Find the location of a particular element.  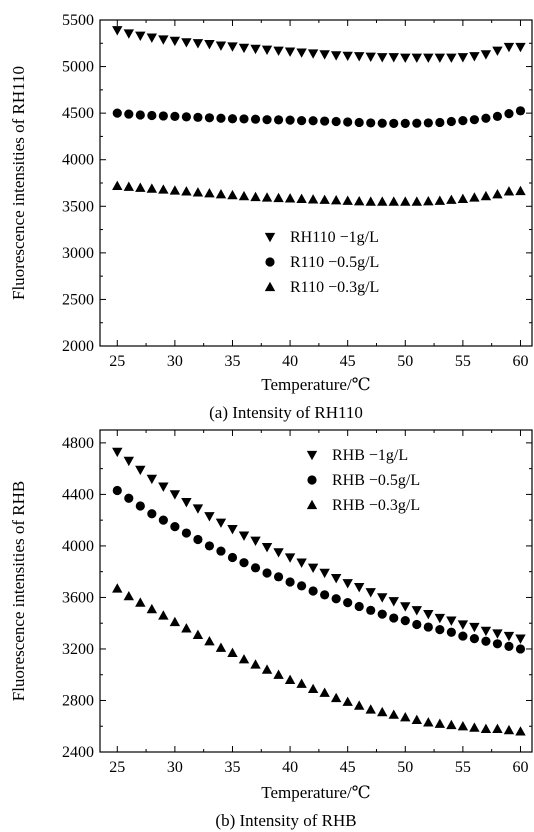

y-tick-label: 2800 is located at coordinates (78, 700).